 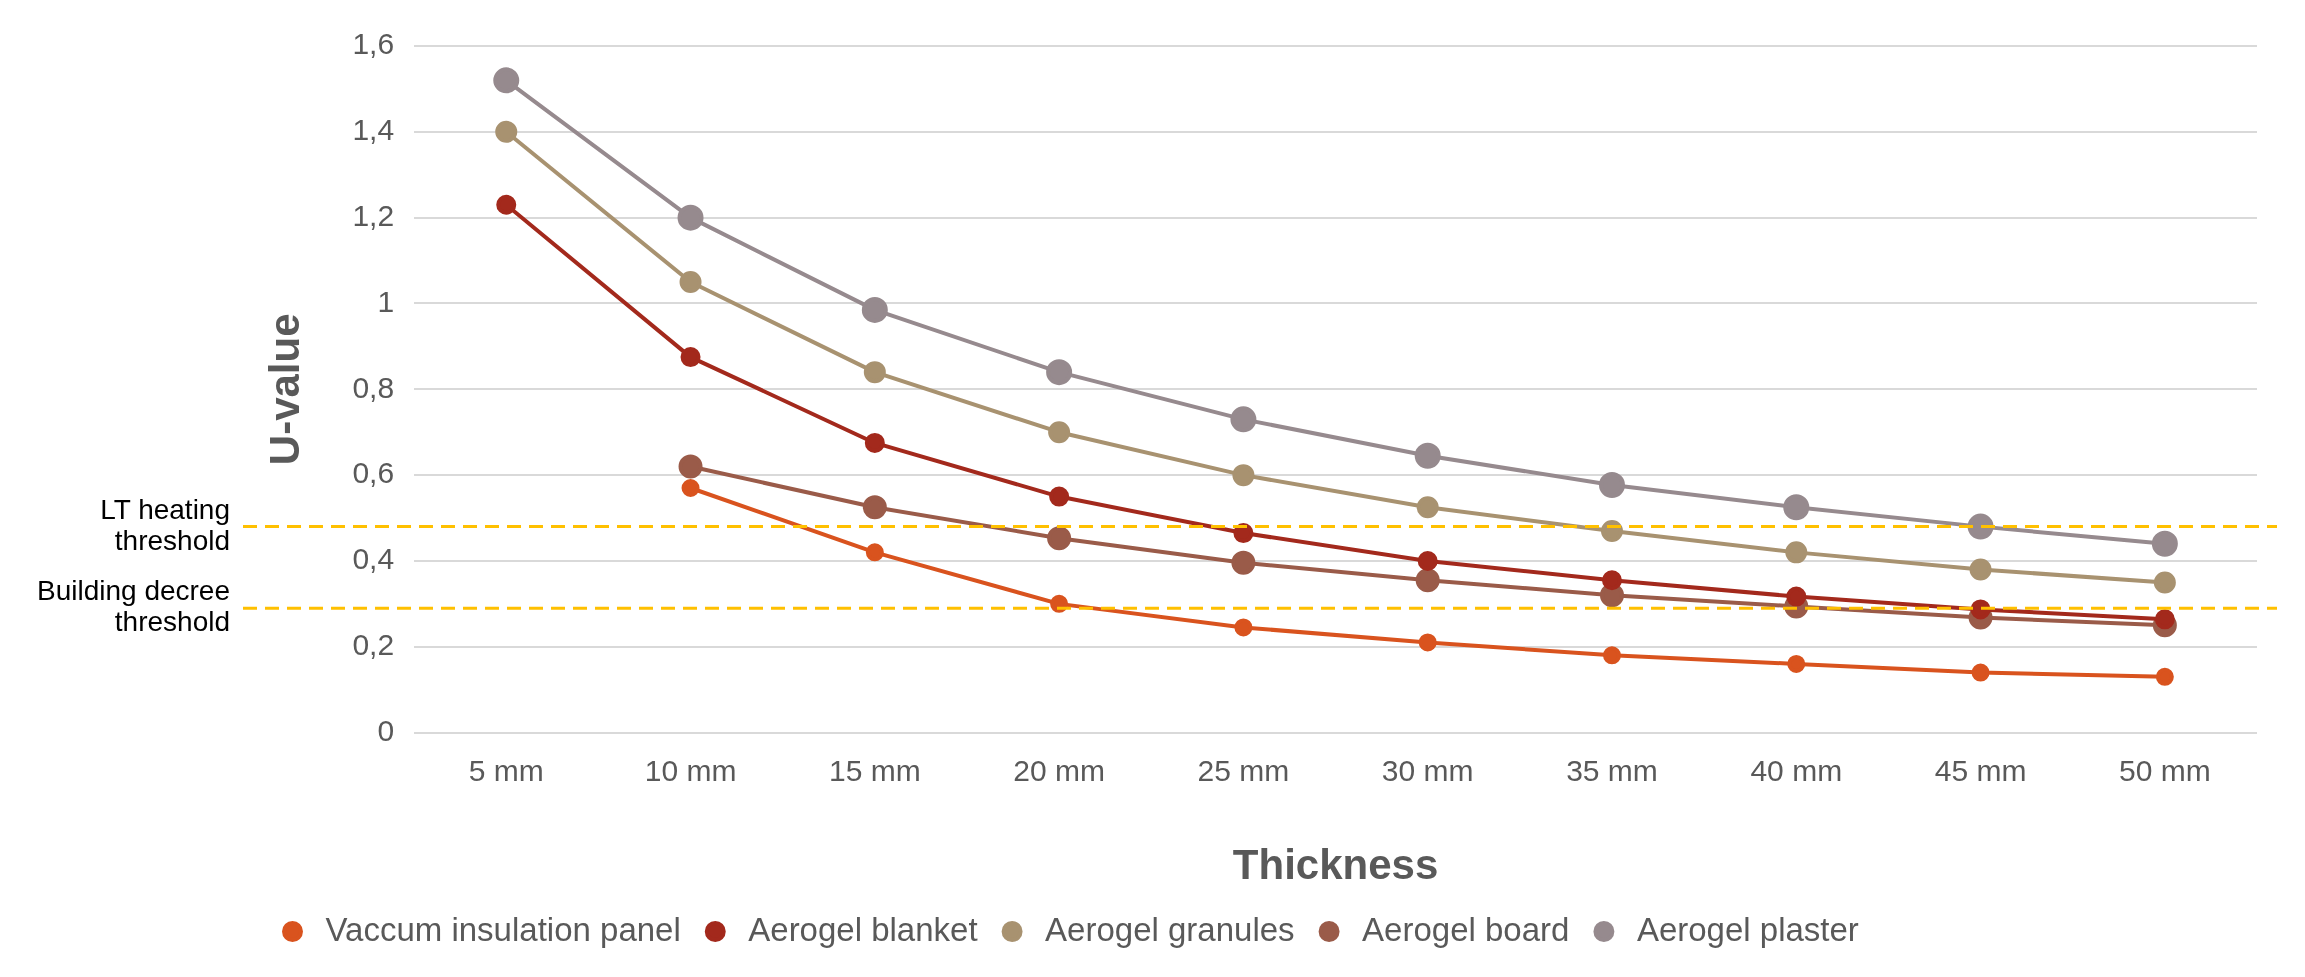 What do you see at coordinates (284, 389) in the screenshot?
I see `y-axis-title: U-value` at bounding box center [284, 389].